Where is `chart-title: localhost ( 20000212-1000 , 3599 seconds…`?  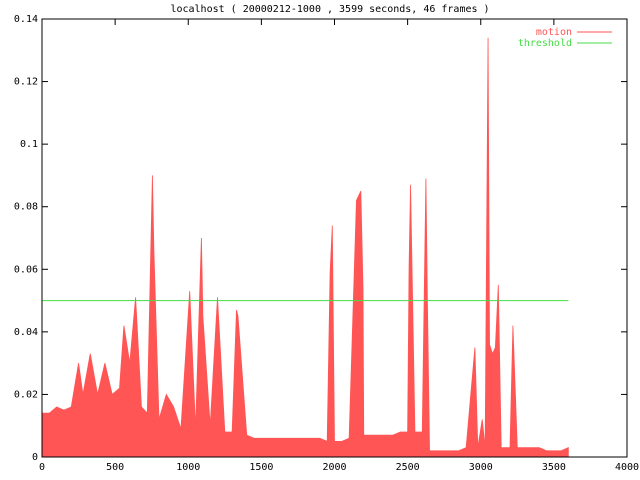
chart-title: localhost ( 20000212-1000 , 3599 seconds… is located at coordinates (329, 9).